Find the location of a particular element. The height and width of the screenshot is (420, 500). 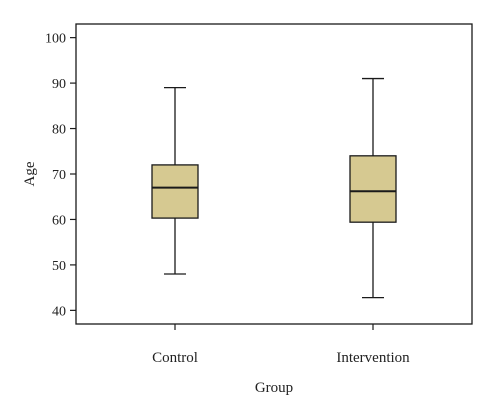

y-tick-label: 40 is located at coordinates (59, 311).